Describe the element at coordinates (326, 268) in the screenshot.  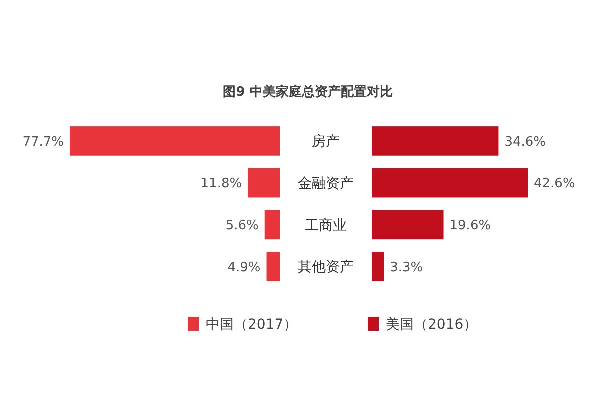
I see `y-tick-label: 其他资产` at that location.